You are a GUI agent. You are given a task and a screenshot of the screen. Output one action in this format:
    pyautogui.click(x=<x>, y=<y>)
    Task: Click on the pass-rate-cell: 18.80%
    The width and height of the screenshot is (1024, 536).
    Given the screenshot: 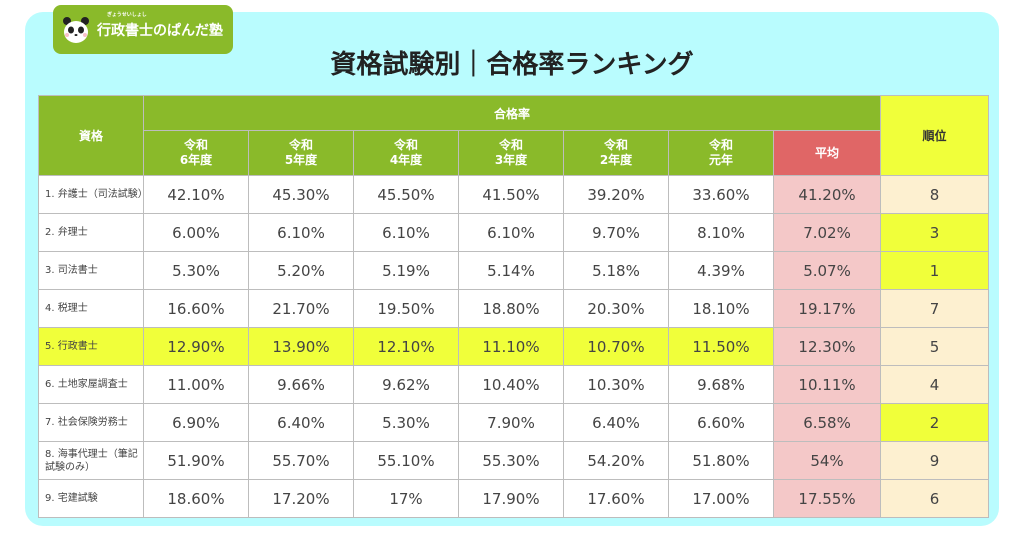 What is the action you would take?
    pyautogui.click(x=511, y=308)
    